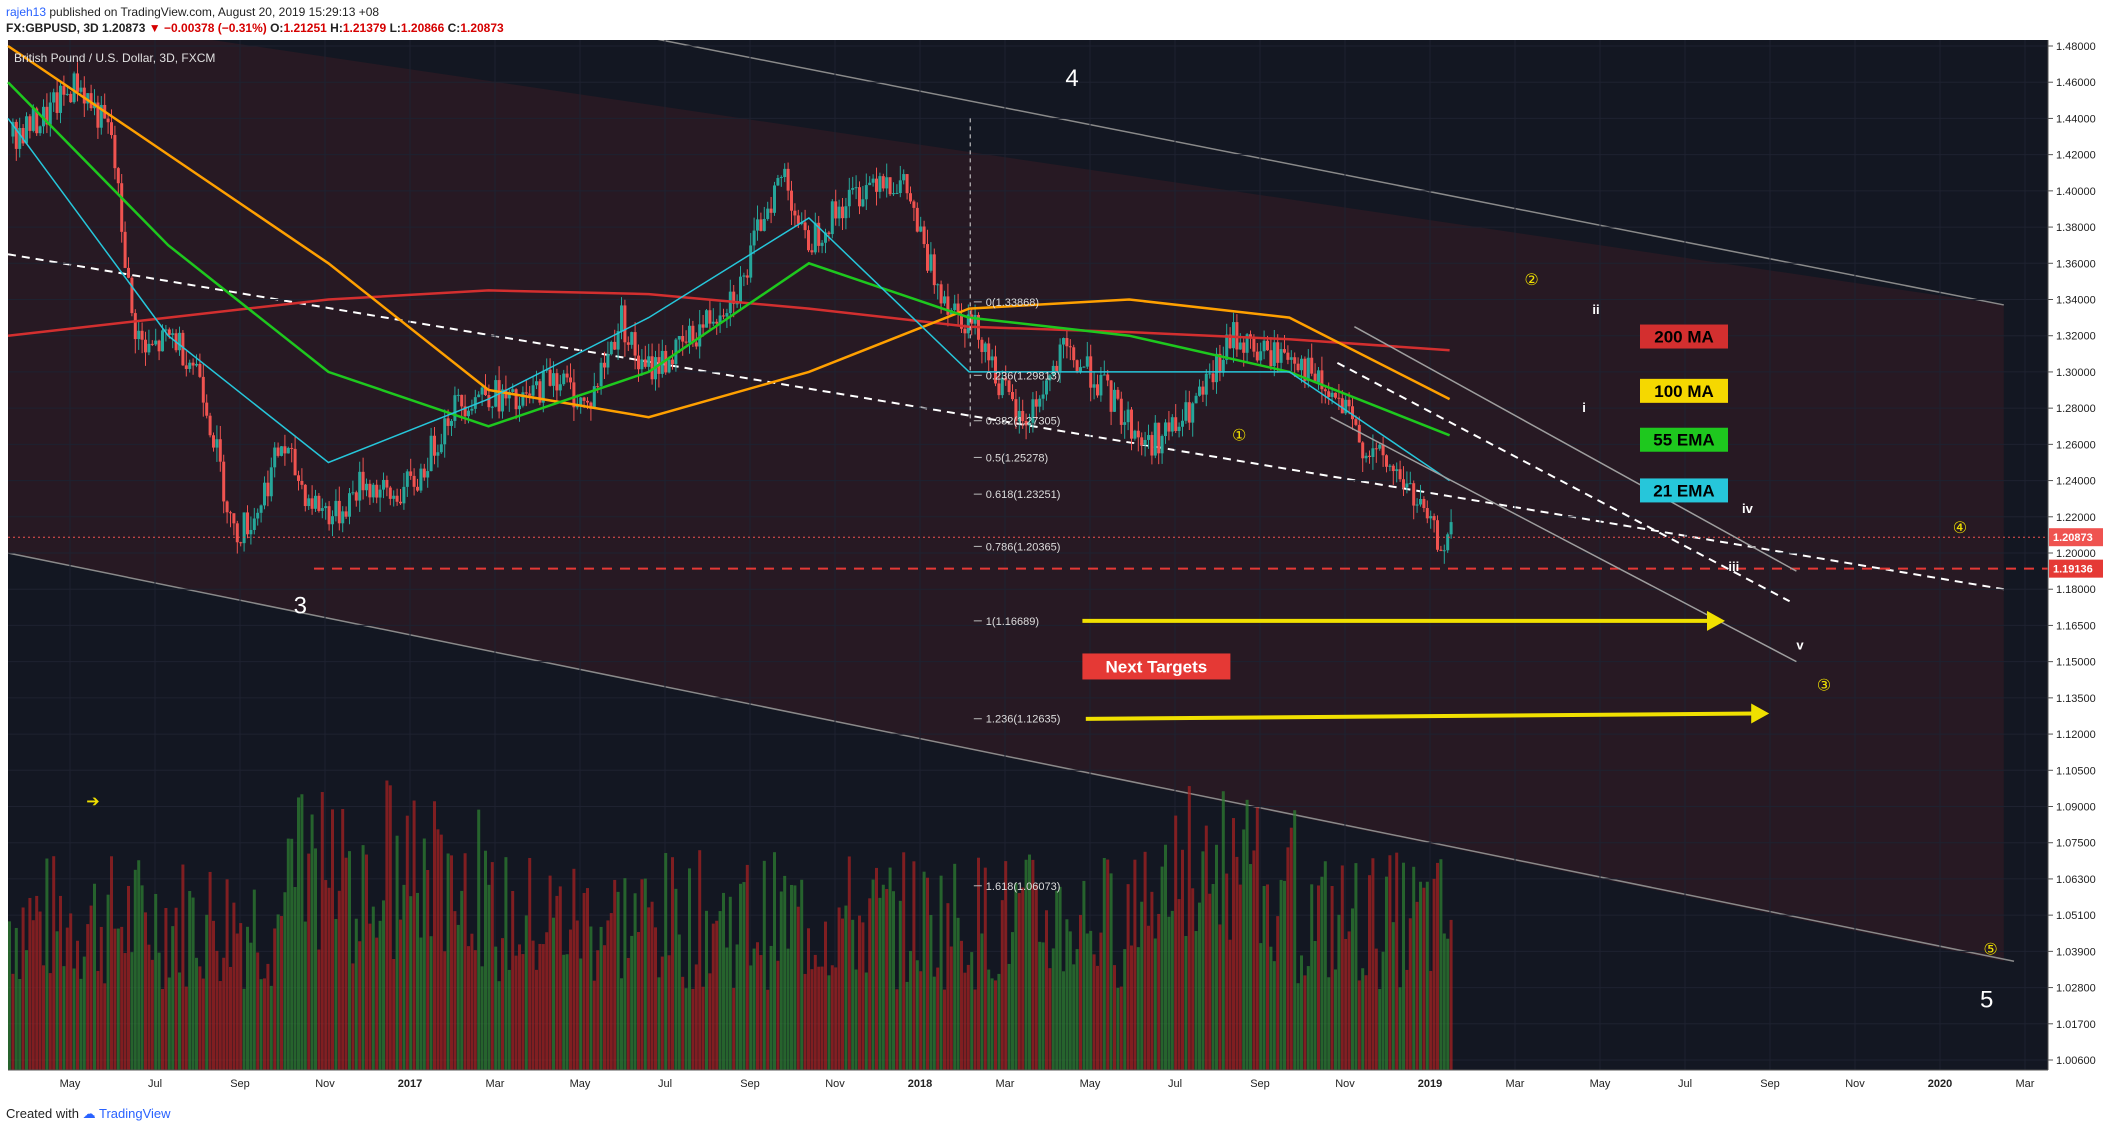 This screenshot has width=2107, height=1132. I want to click on last-price: 1.20873, so click(124, 28).